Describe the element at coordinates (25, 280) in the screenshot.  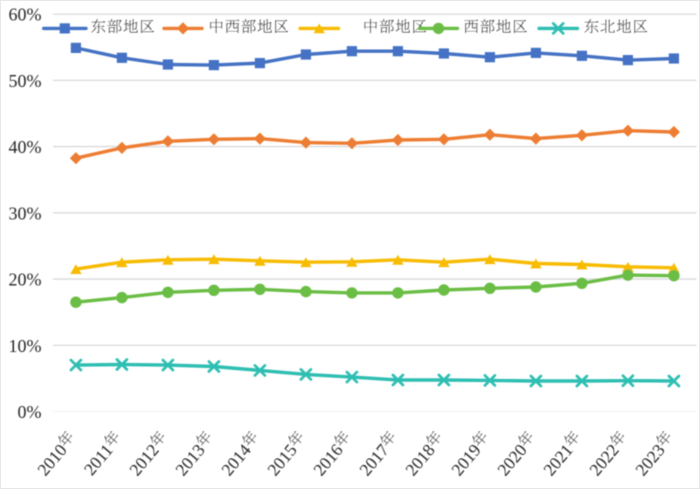
I see `svg-text: 20%` at that location.